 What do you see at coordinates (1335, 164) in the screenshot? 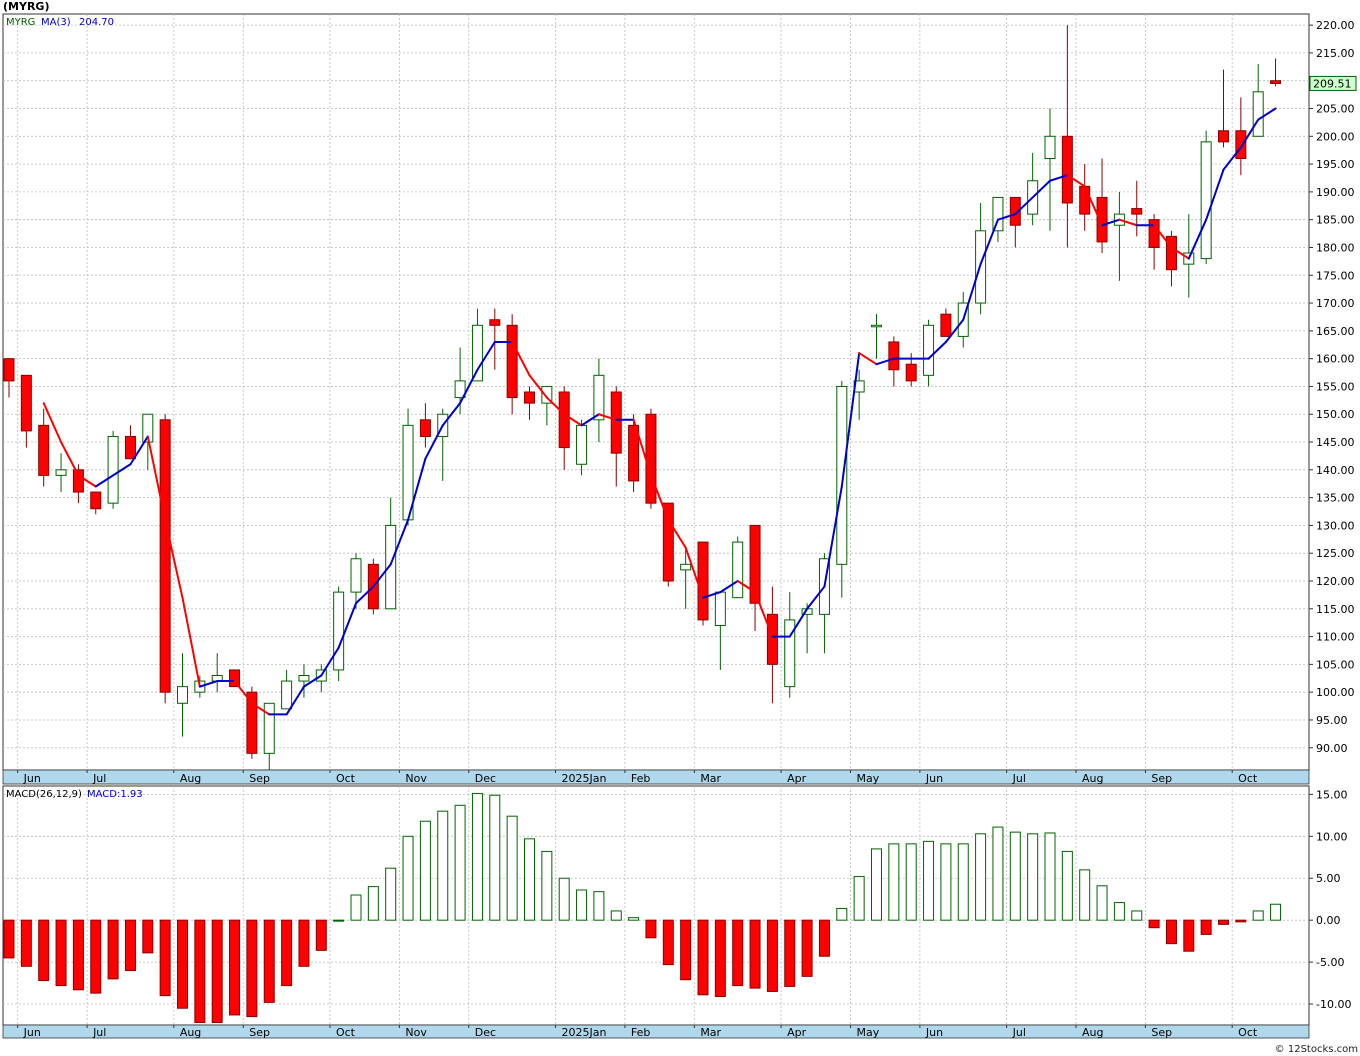
I see `price-tick-label: 195.00` at bounding box center [1335, 164].